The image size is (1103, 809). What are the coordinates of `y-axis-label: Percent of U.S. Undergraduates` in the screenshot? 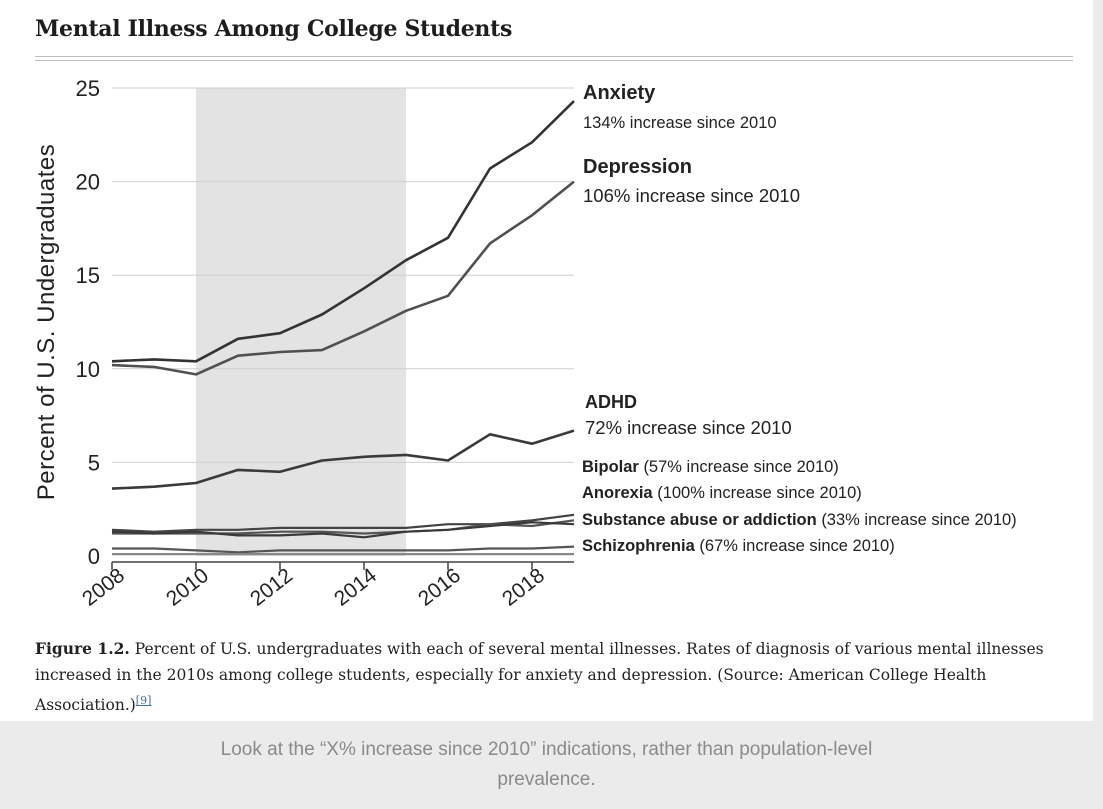 It's located at (46, 322).